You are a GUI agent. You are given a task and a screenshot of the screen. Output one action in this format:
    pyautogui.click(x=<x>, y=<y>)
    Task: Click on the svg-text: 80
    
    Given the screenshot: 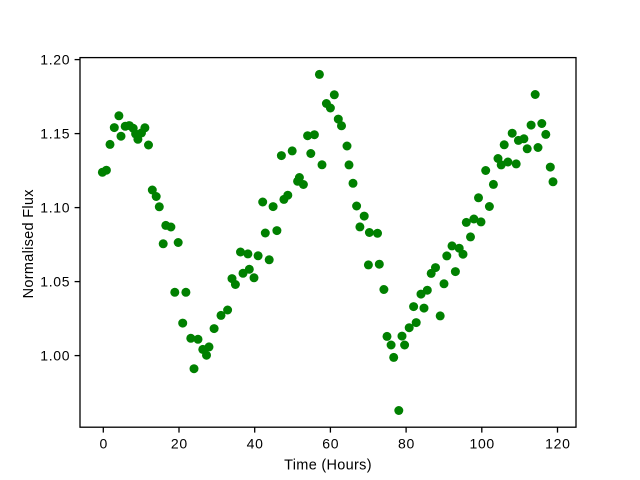 What is the action you would take?
    pyautogui.click(x=406, y=443)
    